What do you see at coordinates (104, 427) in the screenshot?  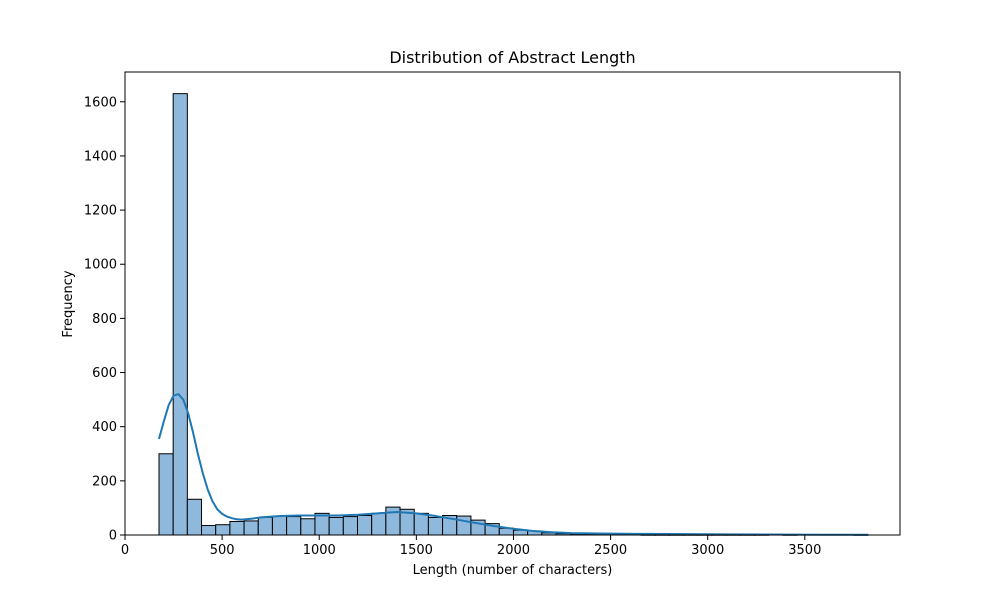 I see `y-tick-label: 400` at bounding box center [104, 427].